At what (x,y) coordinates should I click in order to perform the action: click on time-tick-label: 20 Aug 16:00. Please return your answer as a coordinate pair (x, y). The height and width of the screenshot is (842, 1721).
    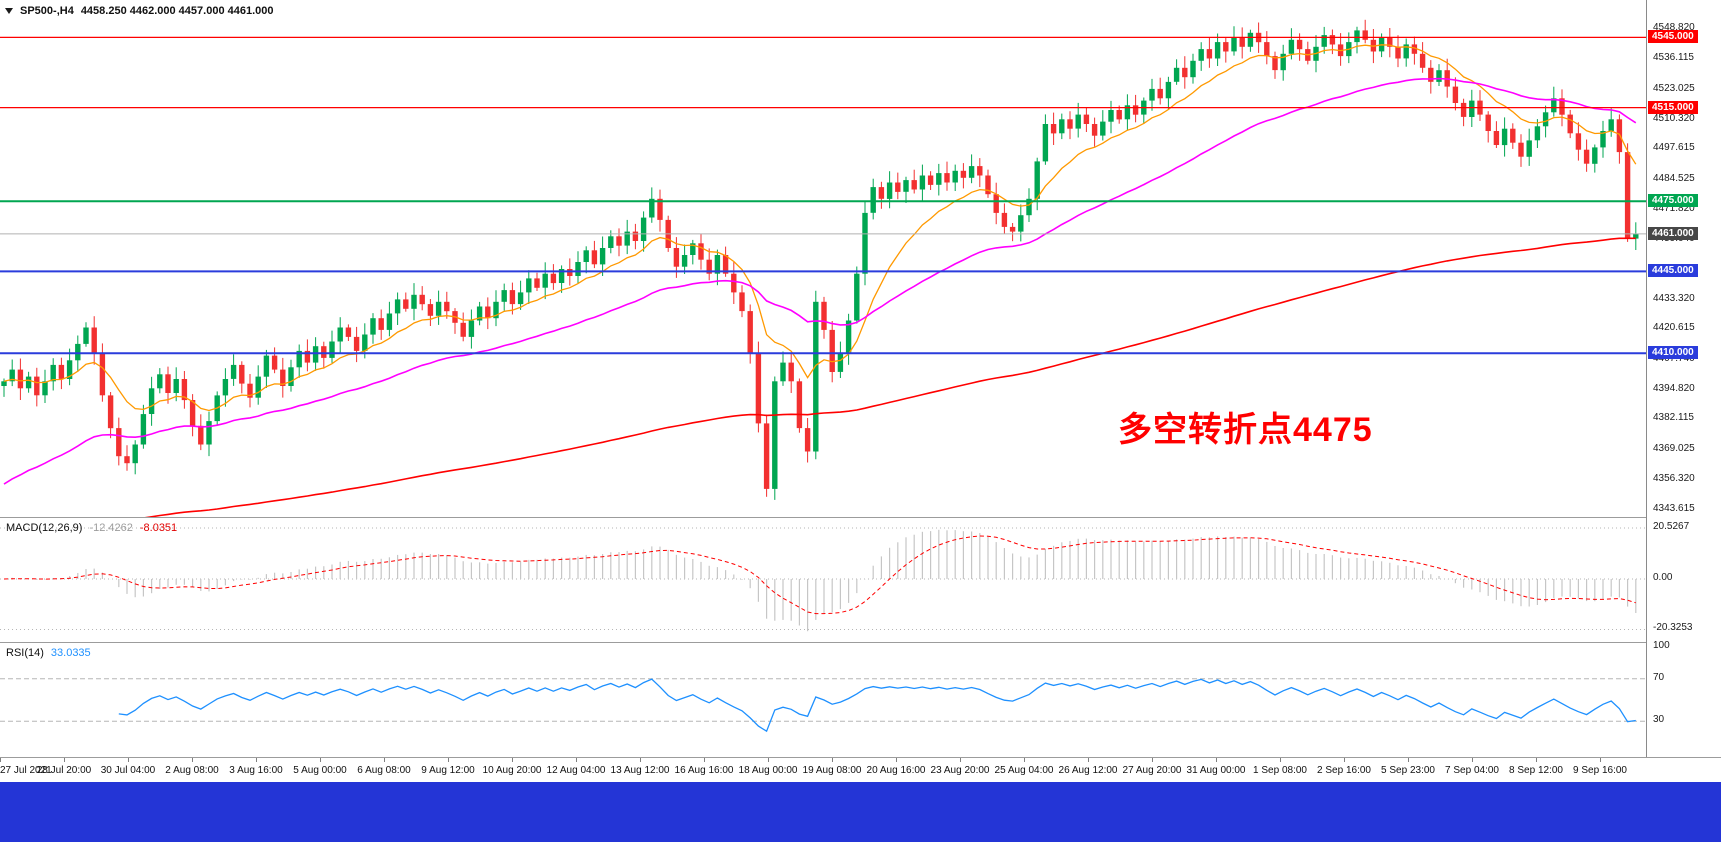
    Looking at the image, I should click on (896, 770).